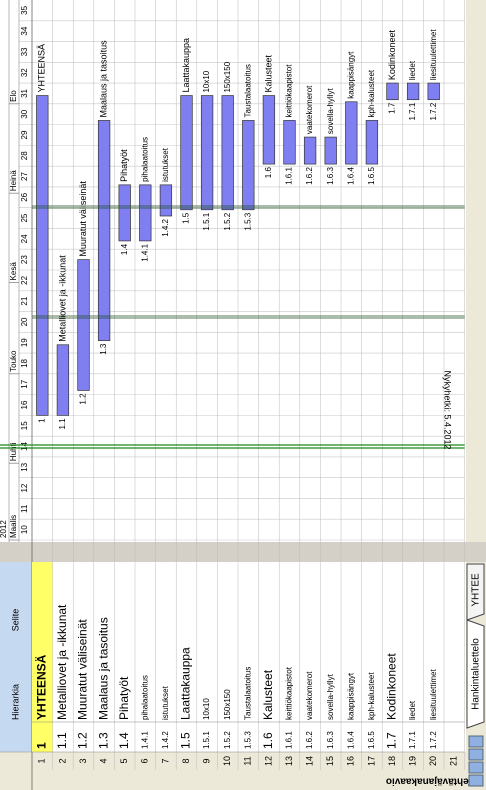 Image resolution: width=486 pixels, height=790 pixels. What do you see at coordinates (165, 164) in the screenshot?
I see `bar-name-label: istutukset` at bounding box center [165, 164].